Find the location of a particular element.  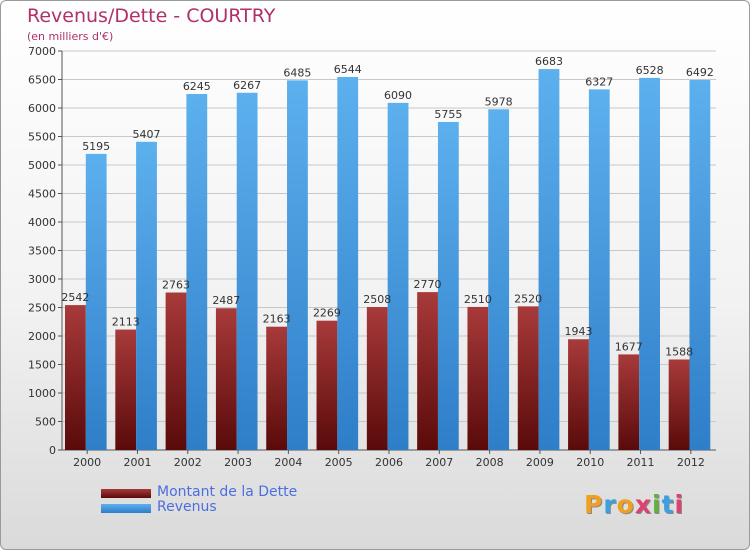

x-tick-label: 2000 is located at coordinates (87, 462).